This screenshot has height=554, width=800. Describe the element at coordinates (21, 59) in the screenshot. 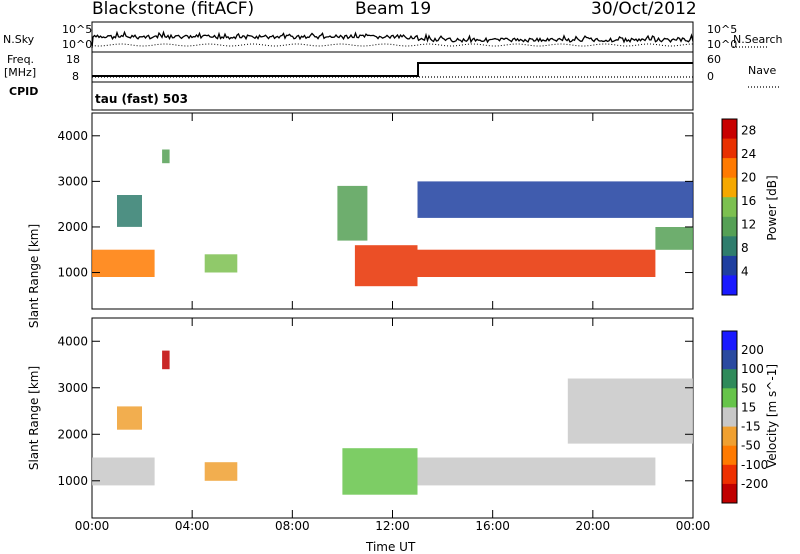

I see `freq-label: Freq.` at that location.